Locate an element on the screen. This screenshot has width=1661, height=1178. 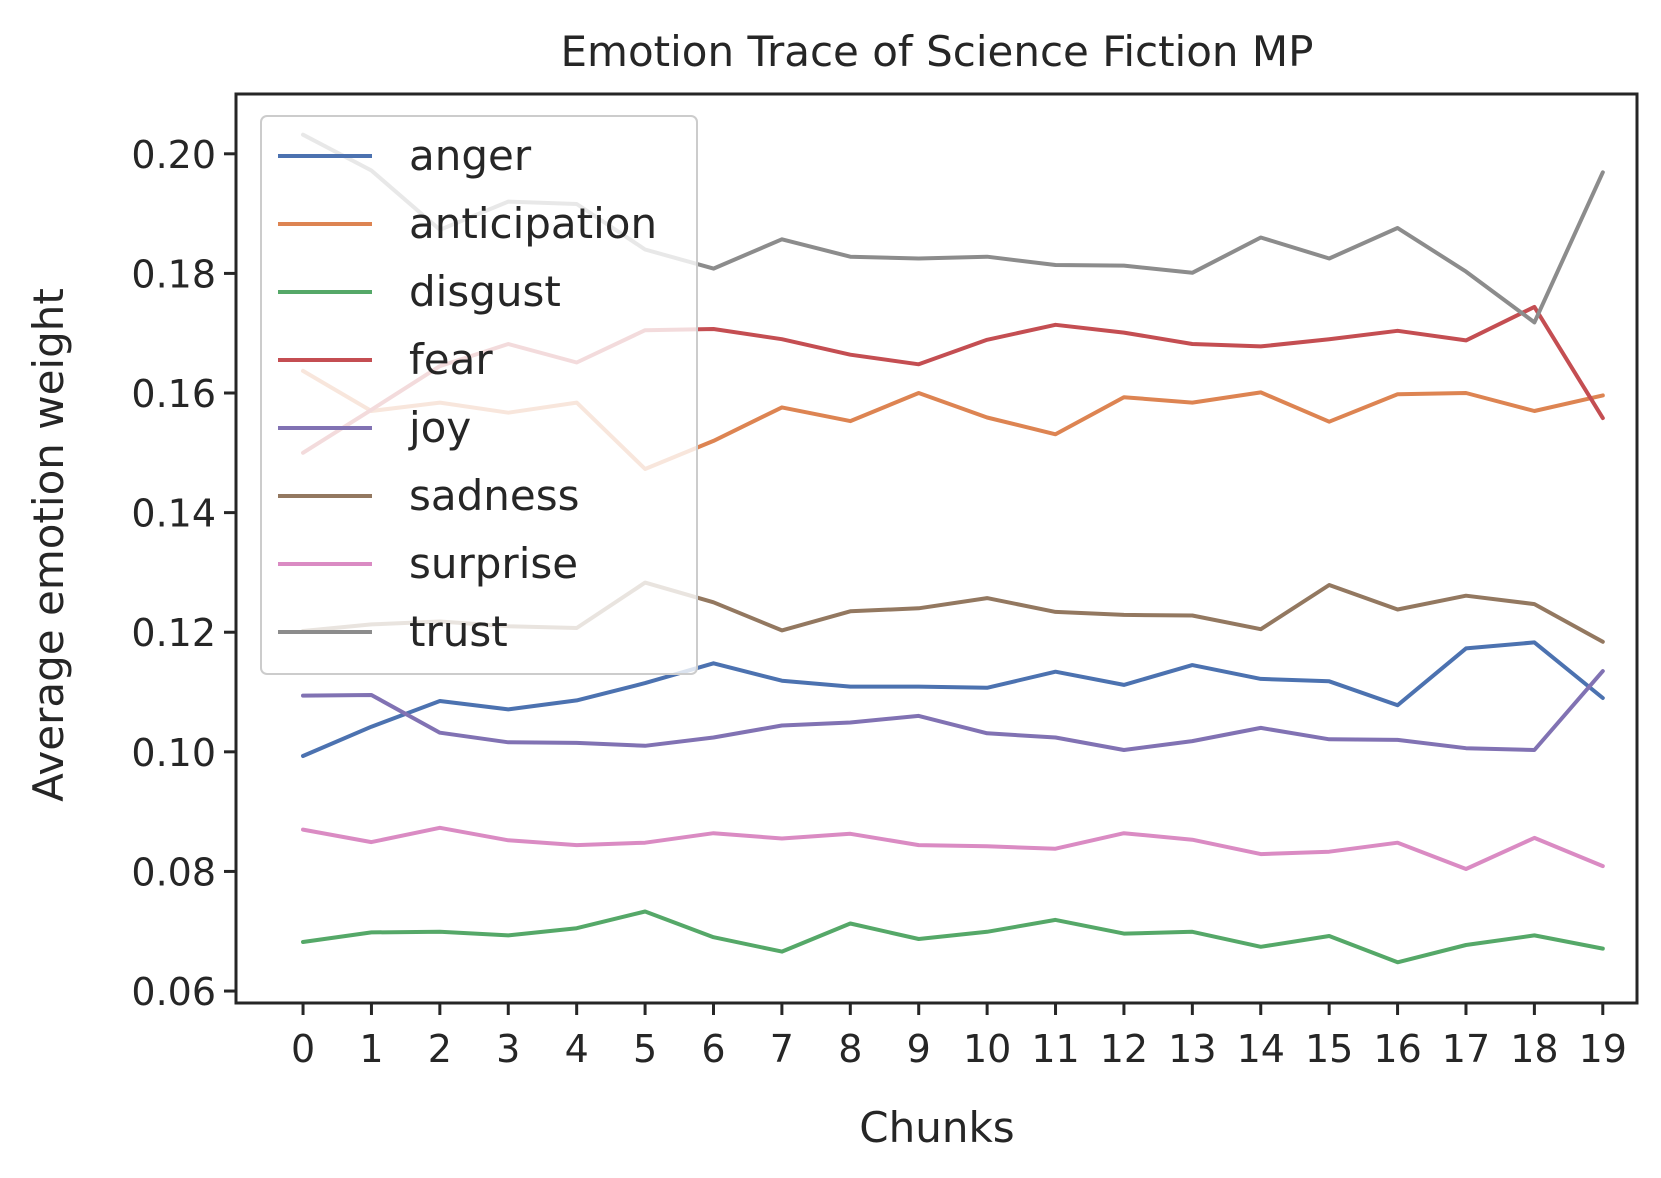
x-tick-label: 11 is located at coordinates (1055, 1049).